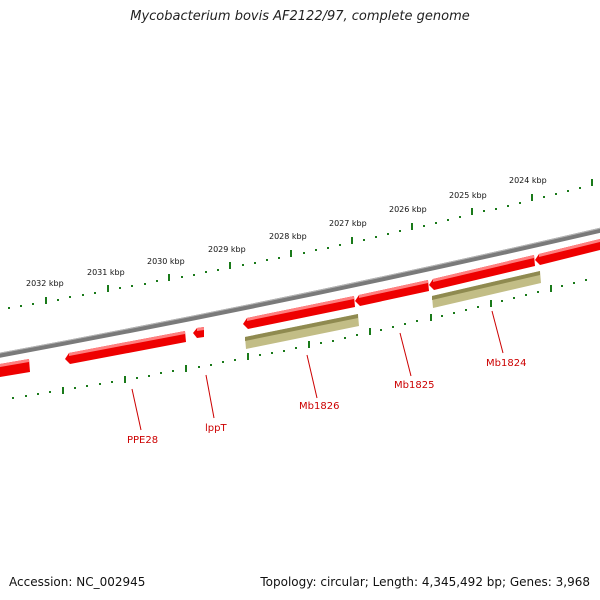  What do you see at coordinates (348, 223) in the screenshot?
I see `kbp-label-2027: 2027 kbp` at bounding box center [348, 223].